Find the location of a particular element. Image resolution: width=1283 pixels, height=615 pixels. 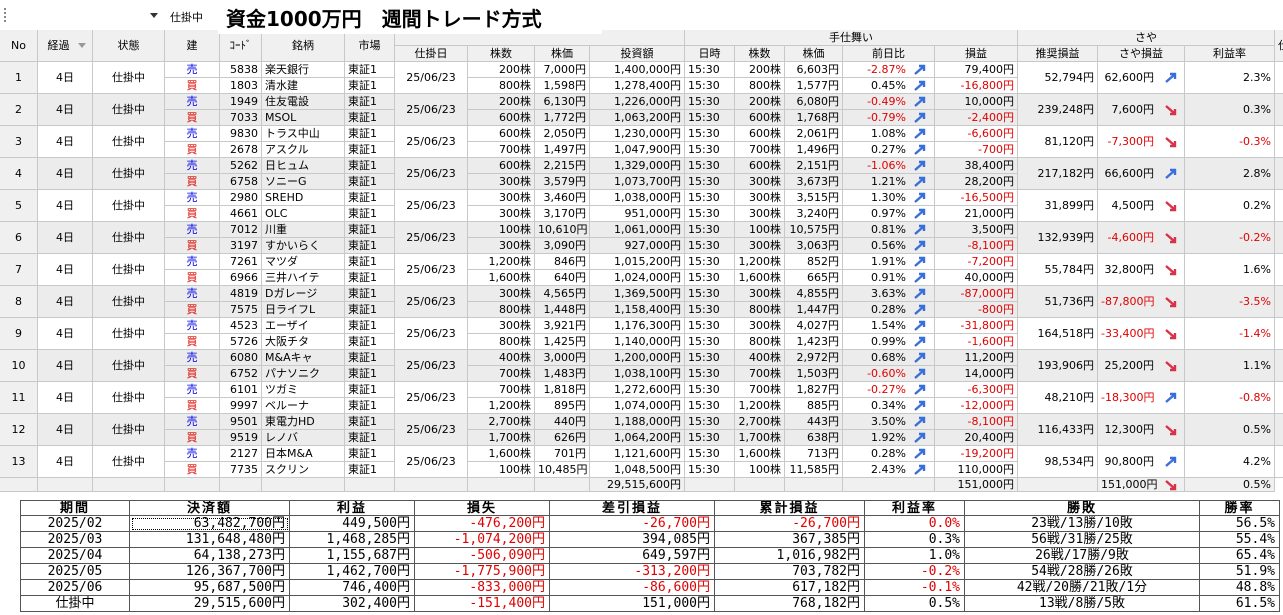

amount: 927,000円 is located at coordinates (637, 246).